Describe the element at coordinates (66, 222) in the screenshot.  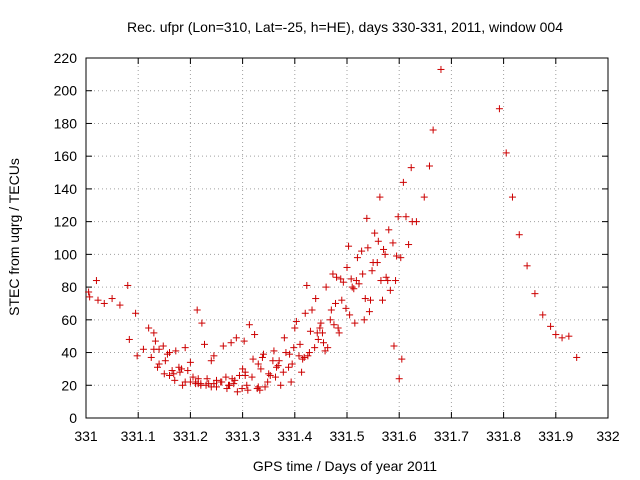
I see `y-tick-label: 120` at that location.